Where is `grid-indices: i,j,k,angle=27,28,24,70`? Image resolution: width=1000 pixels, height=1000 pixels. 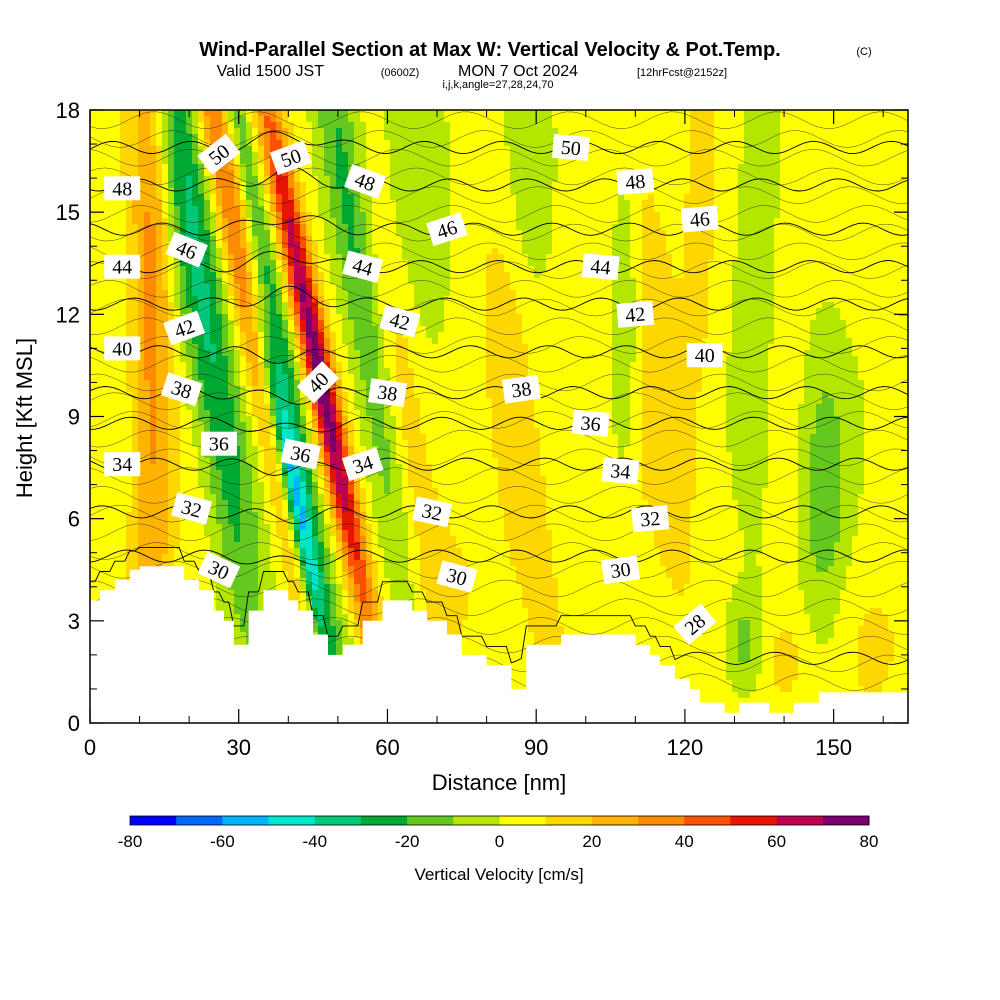 grid-indices: i,j,k,angle=27,28,24,70 is located at coordinates (497, 85).